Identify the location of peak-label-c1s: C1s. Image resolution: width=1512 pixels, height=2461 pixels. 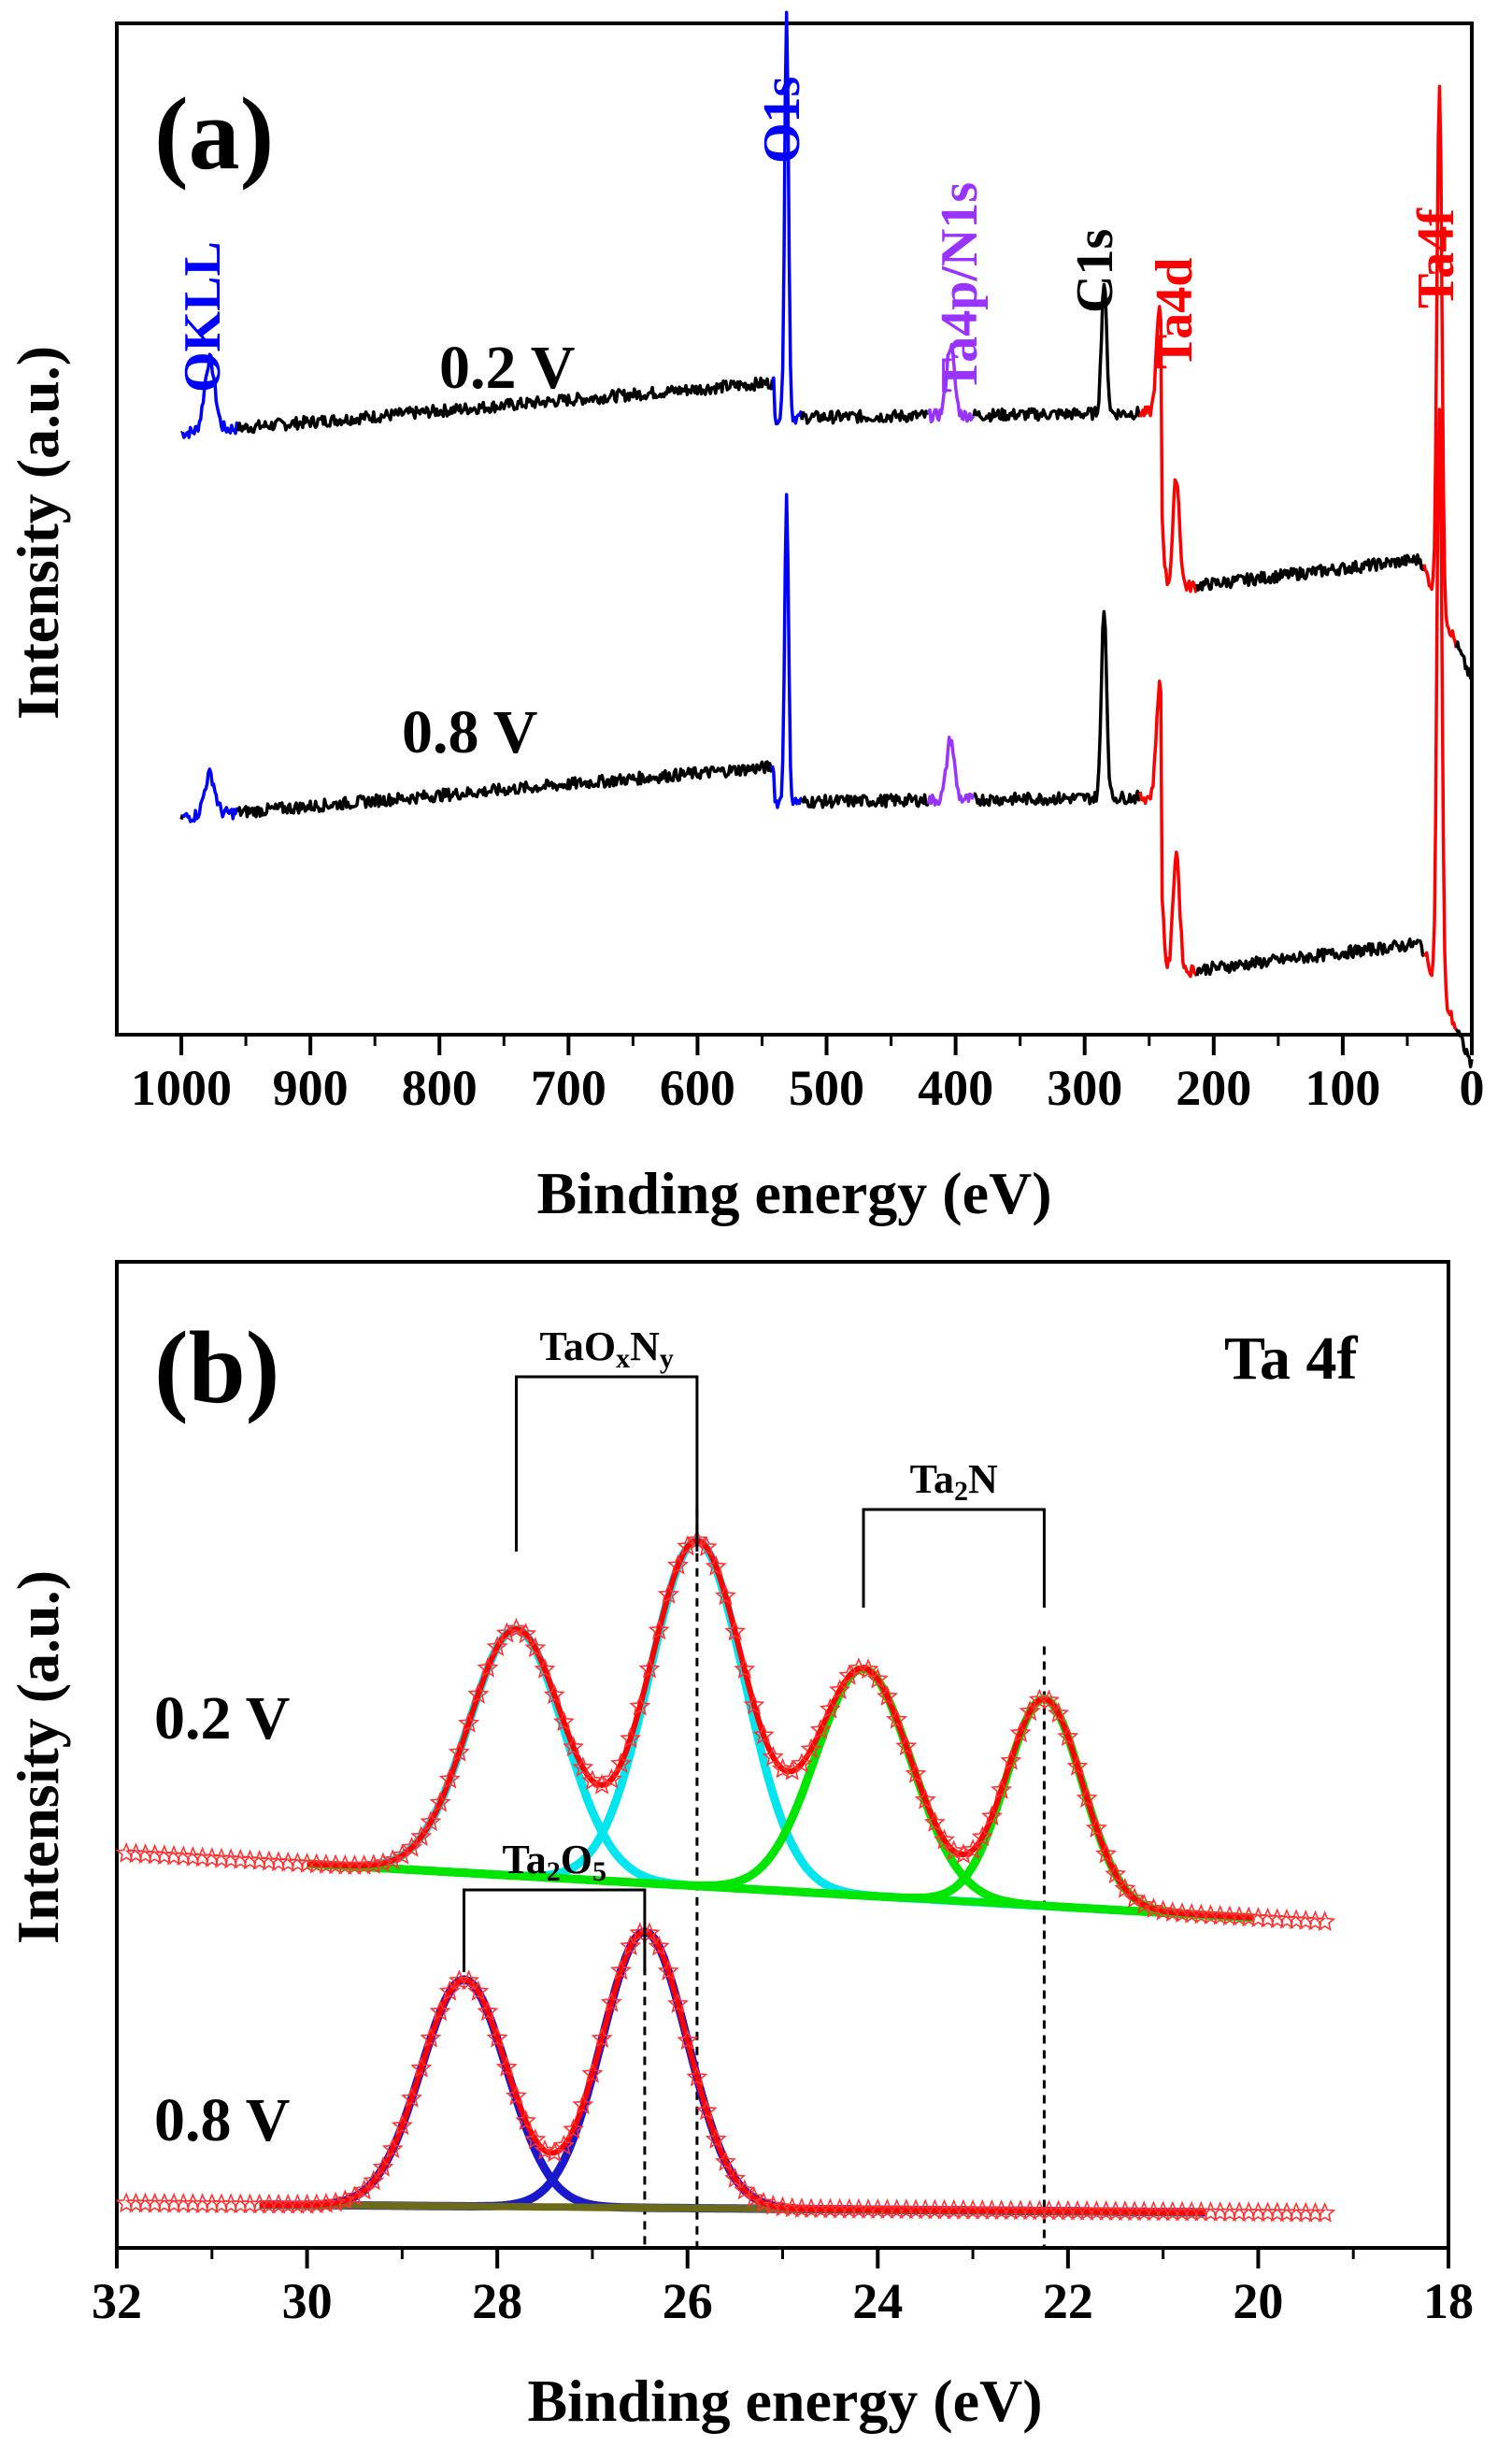
(1095, 271).